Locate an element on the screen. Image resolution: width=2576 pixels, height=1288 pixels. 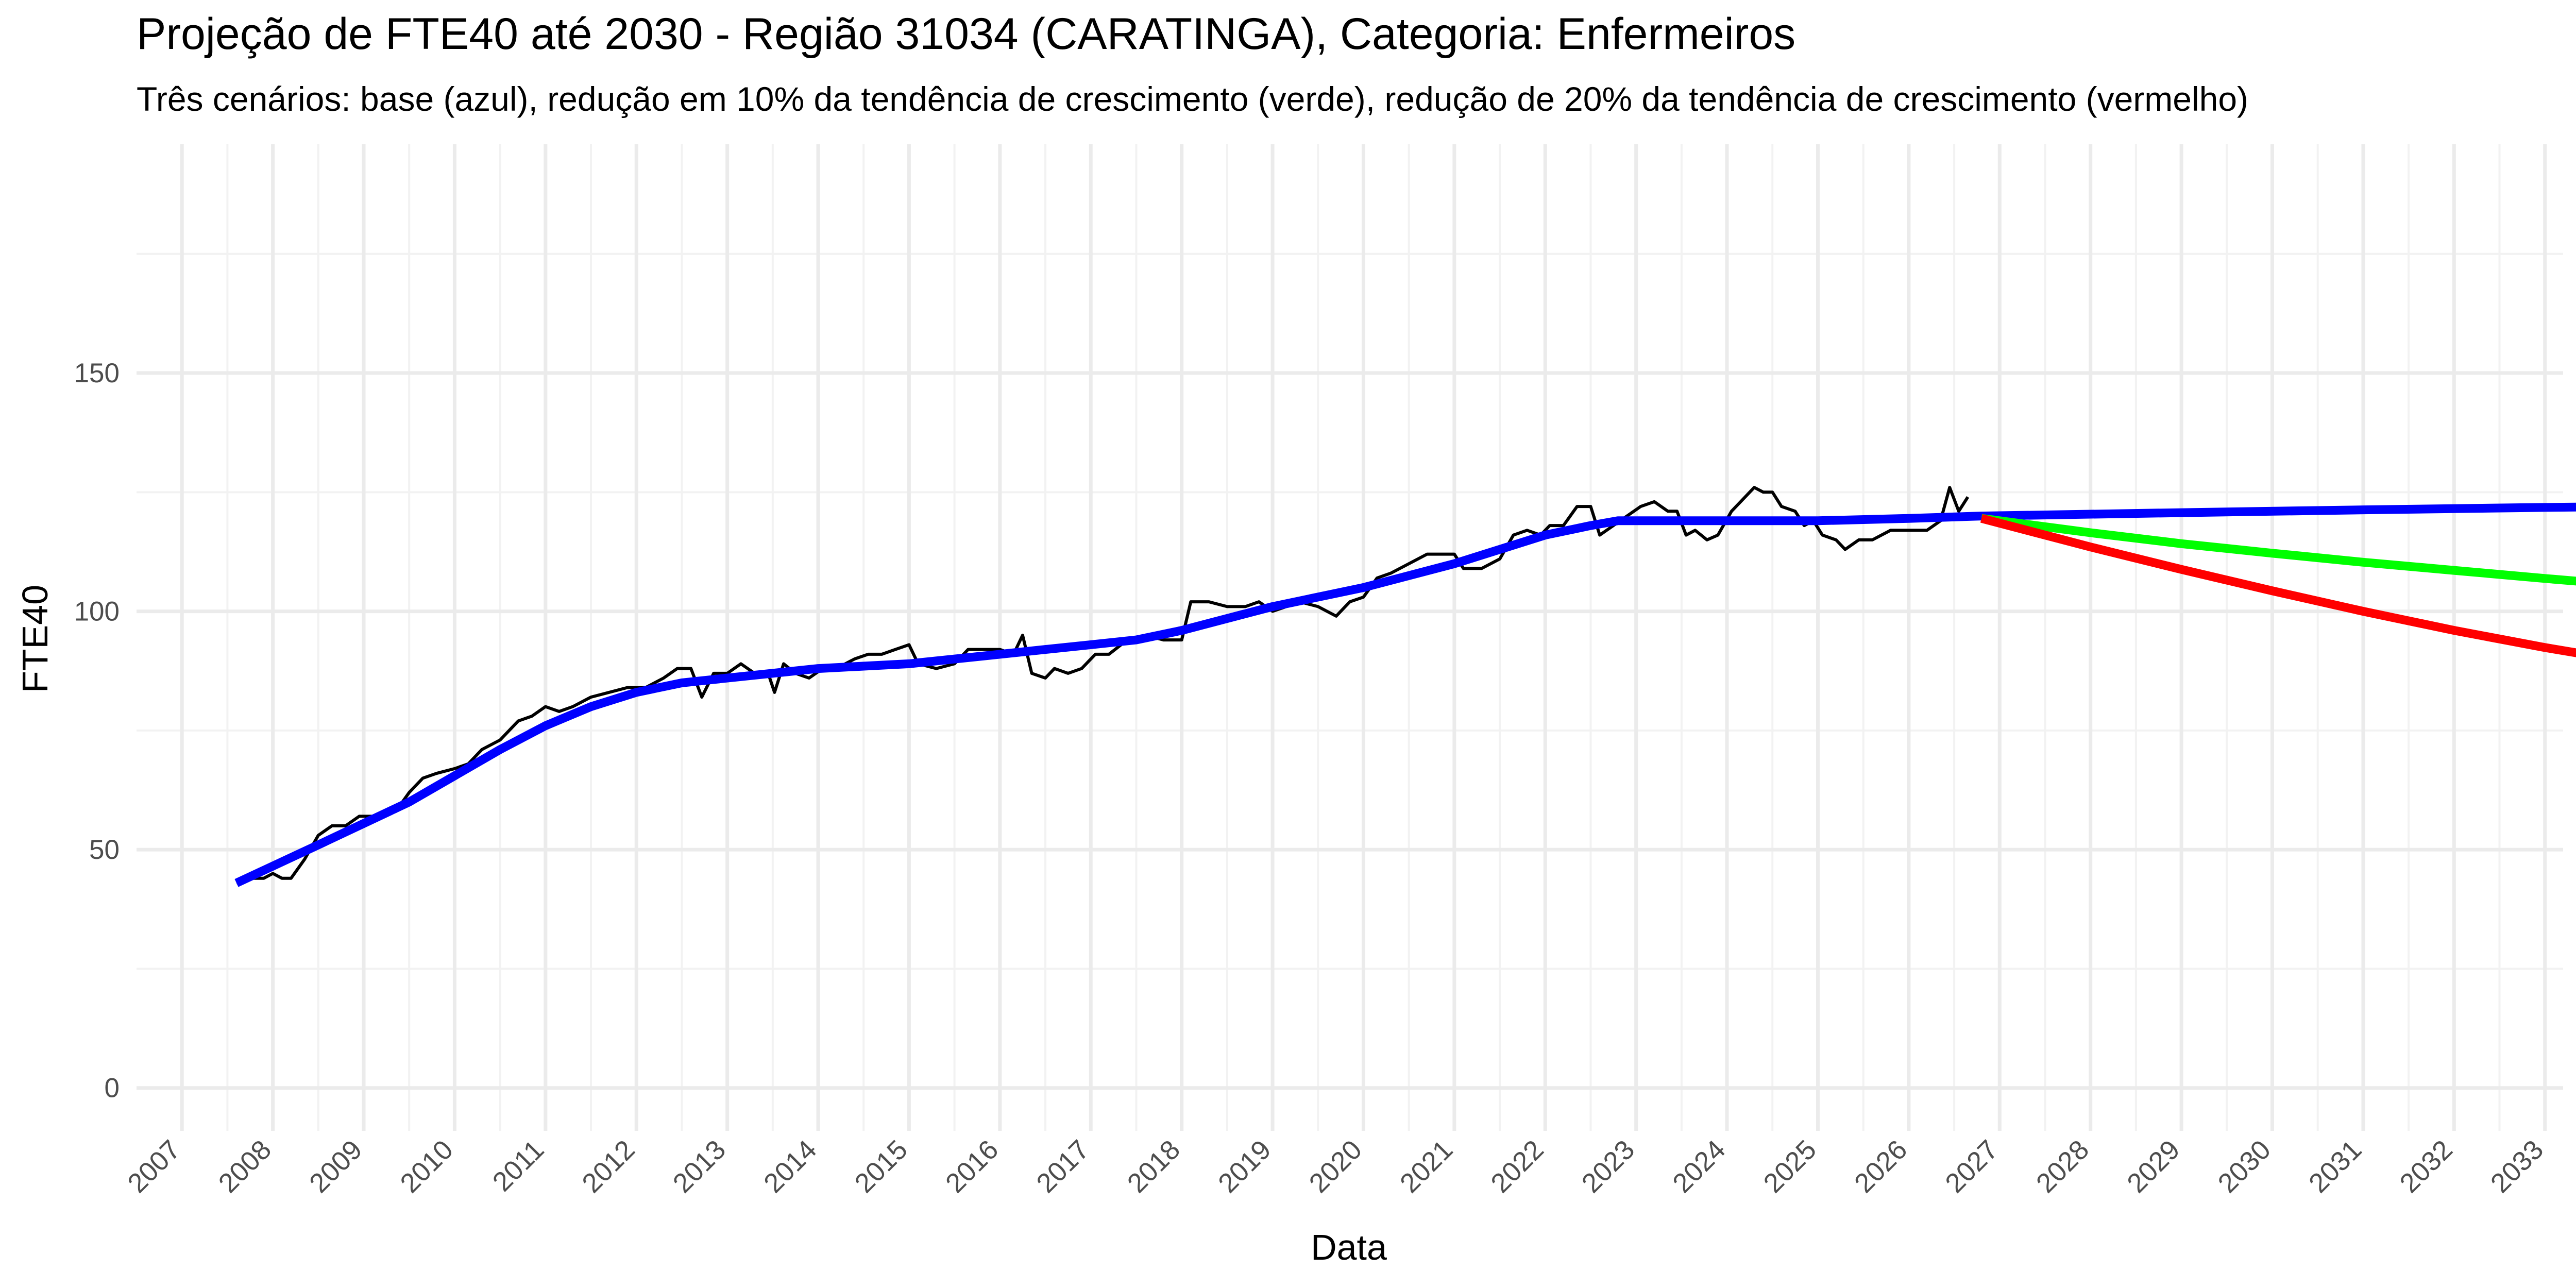
x-tick-label: 2011 is located at coordinates (518, 1165).